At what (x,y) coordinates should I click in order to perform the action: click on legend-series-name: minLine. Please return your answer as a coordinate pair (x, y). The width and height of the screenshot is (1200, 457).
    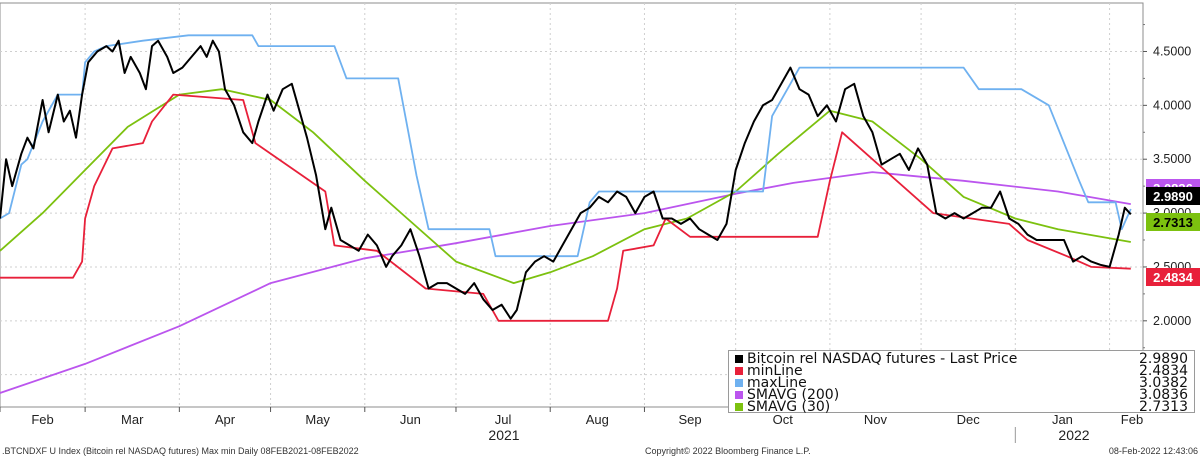
    Looking at the image, I should click on (775, 371).